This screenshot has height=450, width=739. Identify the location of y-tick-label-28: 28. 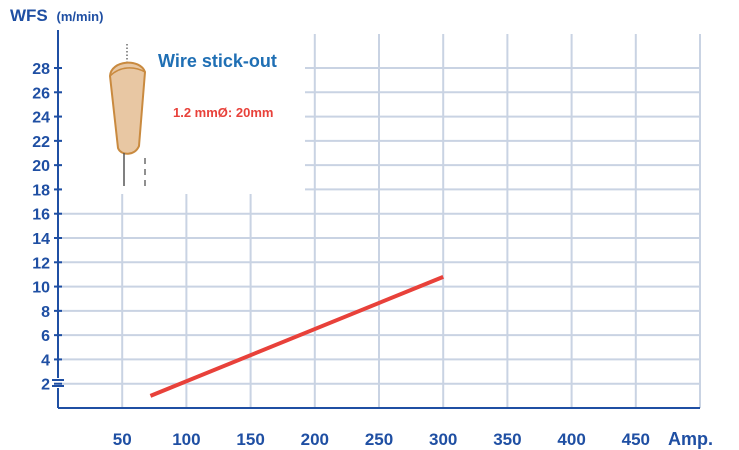
(41, 69).